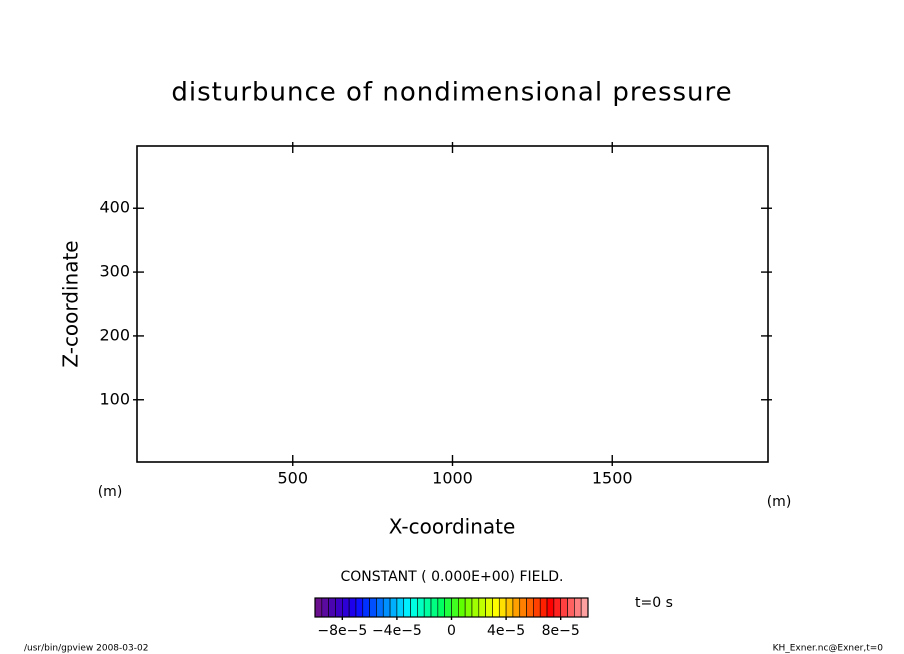 This screenshot has width=904, height=654. I want to click on y-axis-label: Z-coordinate, so click(71, 303).